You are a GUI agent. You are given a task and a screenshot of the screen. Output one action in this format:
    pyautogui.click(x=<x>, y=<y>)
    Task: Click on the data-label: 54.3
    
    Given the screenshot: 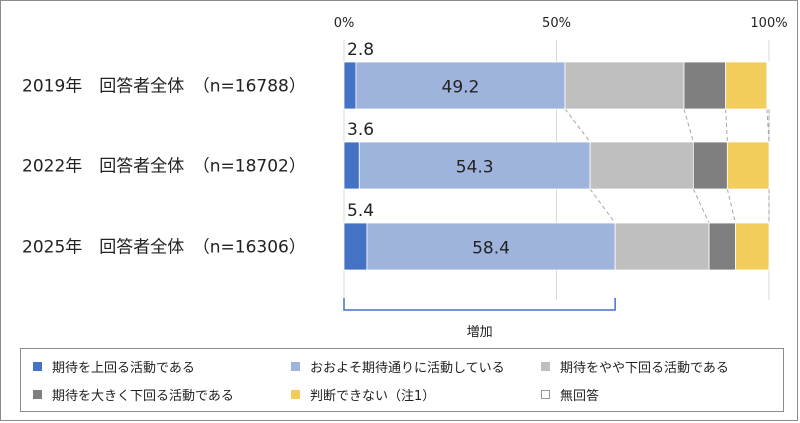 What is the action you would take?
    pyautogui.click(x=475, y=168)
    